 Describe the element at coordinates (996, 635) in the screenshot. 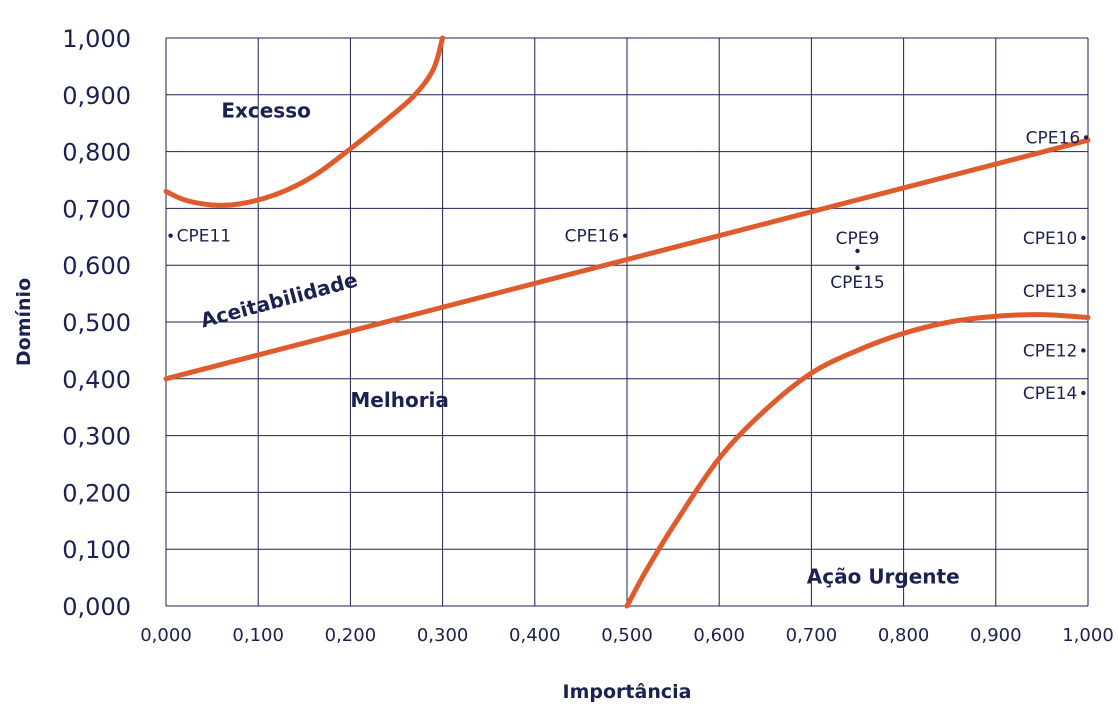

I see `x-tick-label: 0,900` at that location.